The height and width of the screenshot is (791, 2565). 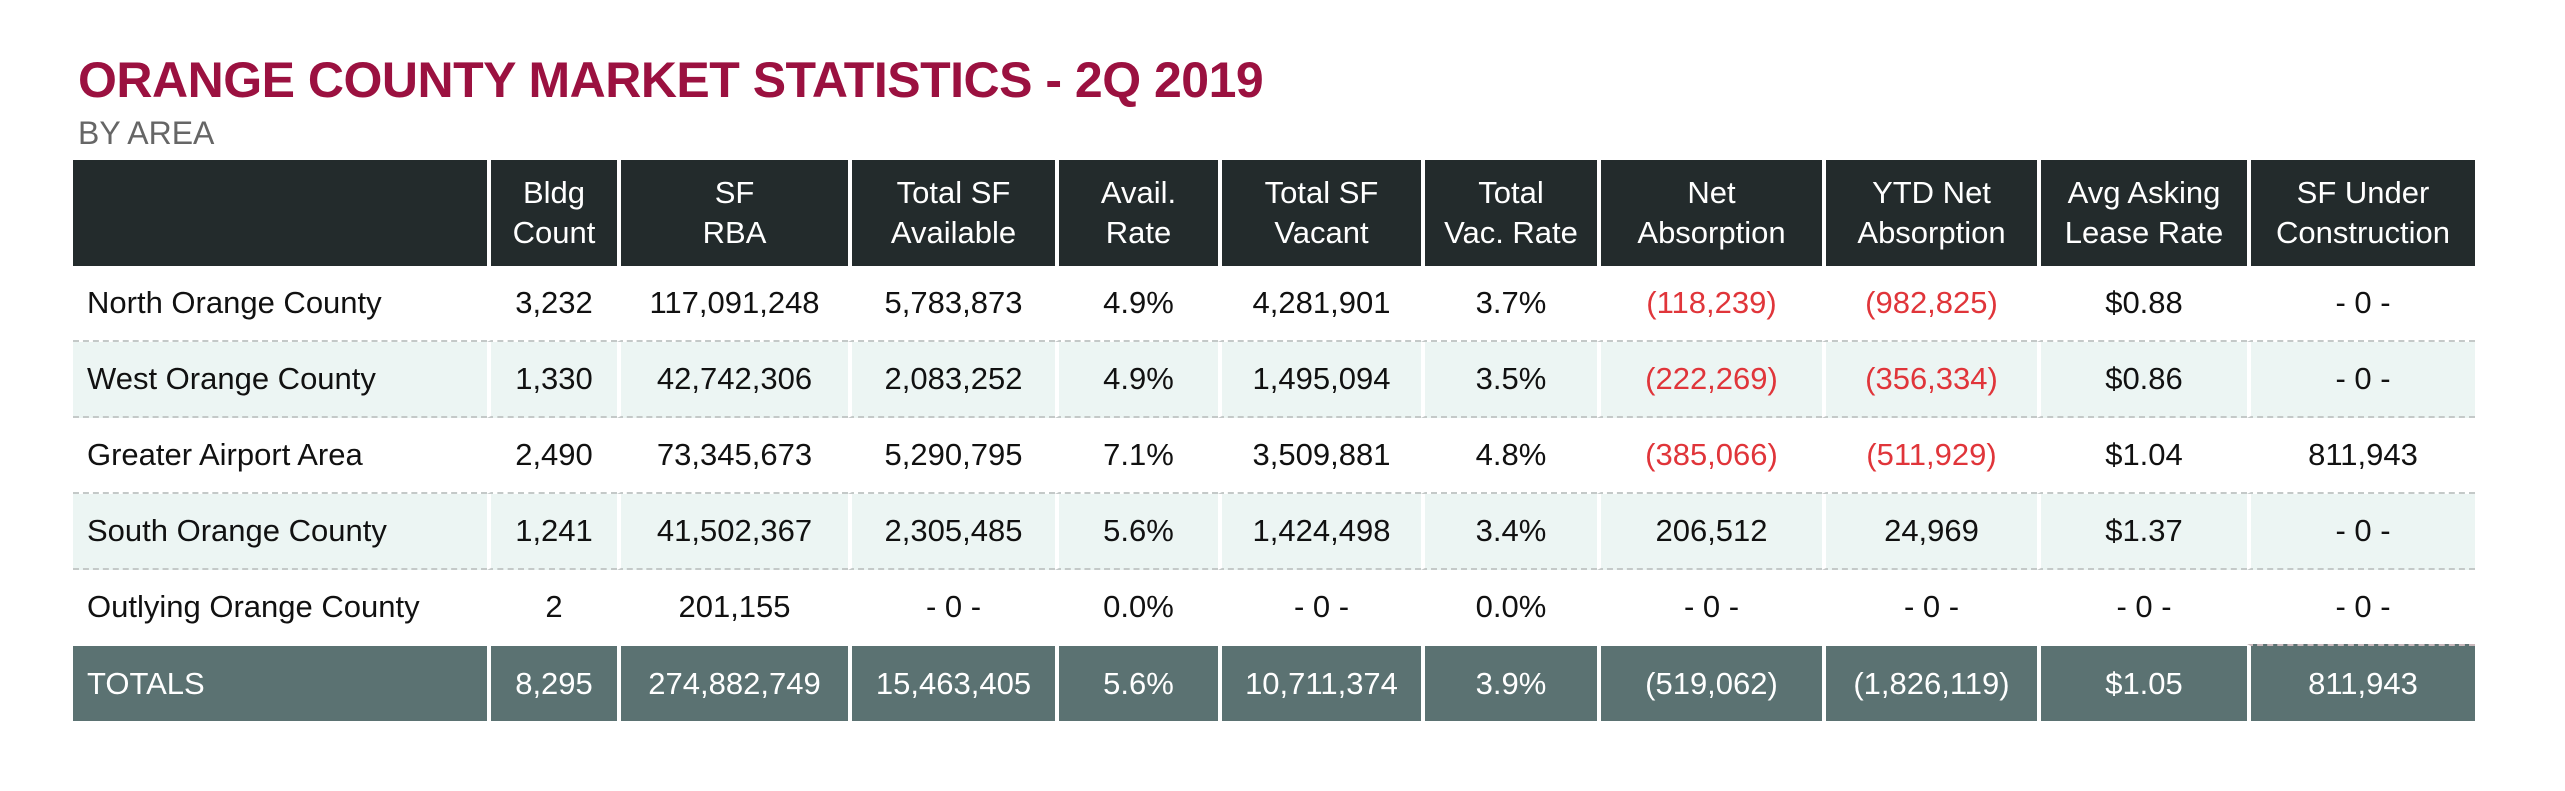 I want to click on column-header-label: RBA, so click(x=734, y=232).